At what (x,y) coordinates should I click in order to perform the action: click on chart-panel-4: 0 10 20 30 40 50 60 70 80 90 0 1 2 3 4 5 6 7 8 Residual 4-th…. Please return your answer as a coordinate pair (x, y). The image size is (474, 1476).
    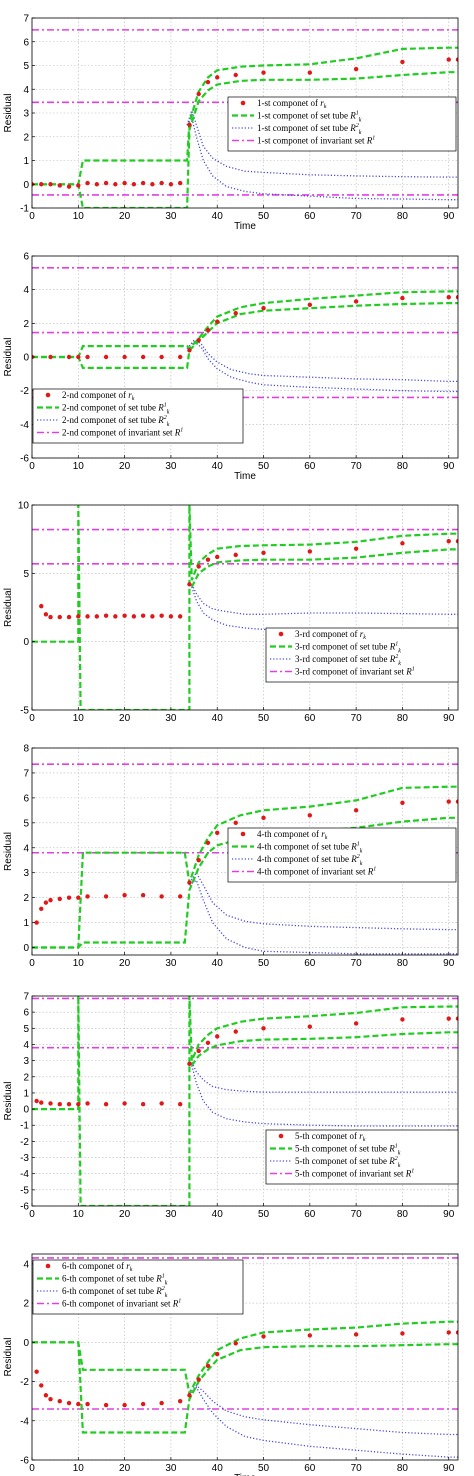
    Looking at the image, I should click on (231, 856).